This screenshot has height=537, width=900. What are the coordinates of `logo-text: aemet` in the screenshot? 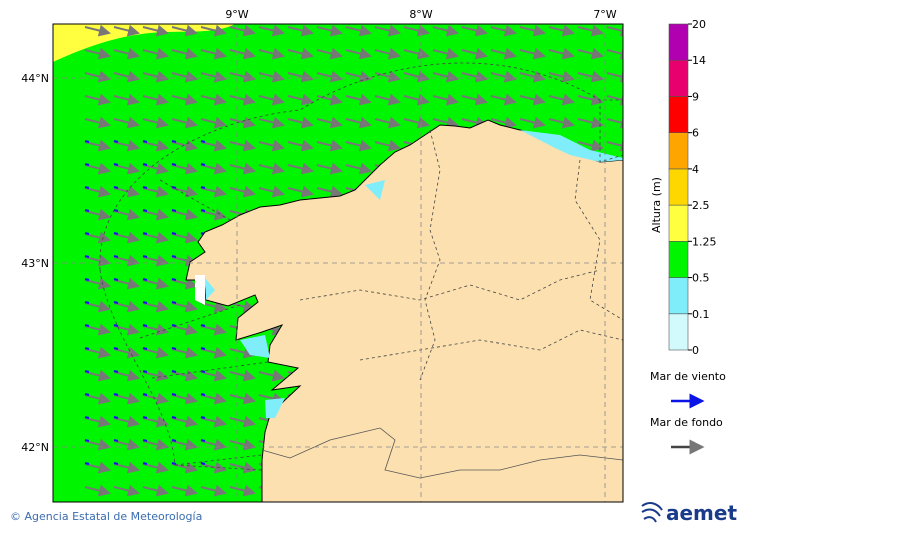 It's located at (701, 513).